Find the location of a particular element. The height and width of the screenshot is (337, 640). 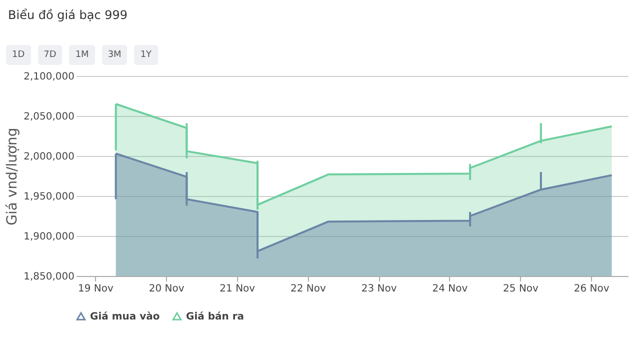

x-tick-label: 25 Nov is located at coordinates (521, 289).